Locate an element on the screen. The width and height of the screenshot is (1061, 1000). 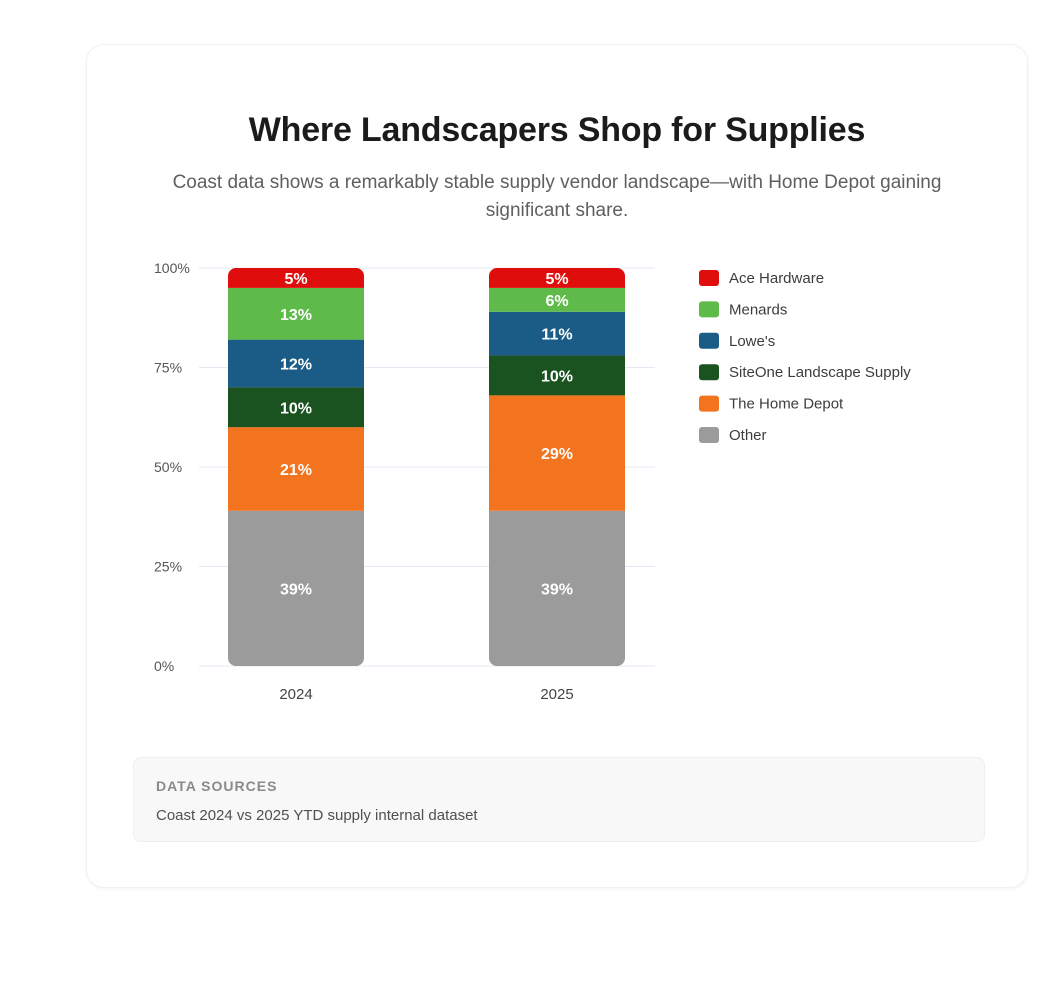
data-label: 6% is located at coordinates (556, 301).